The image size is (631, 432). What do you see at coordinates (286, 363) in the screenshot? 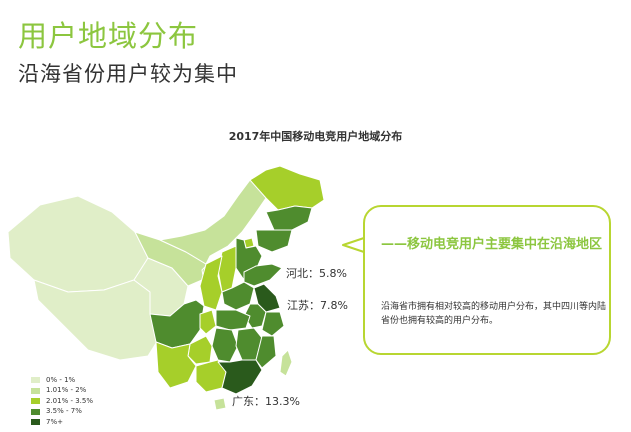
I see `region-taiwan` at bounding box center [286, 363].